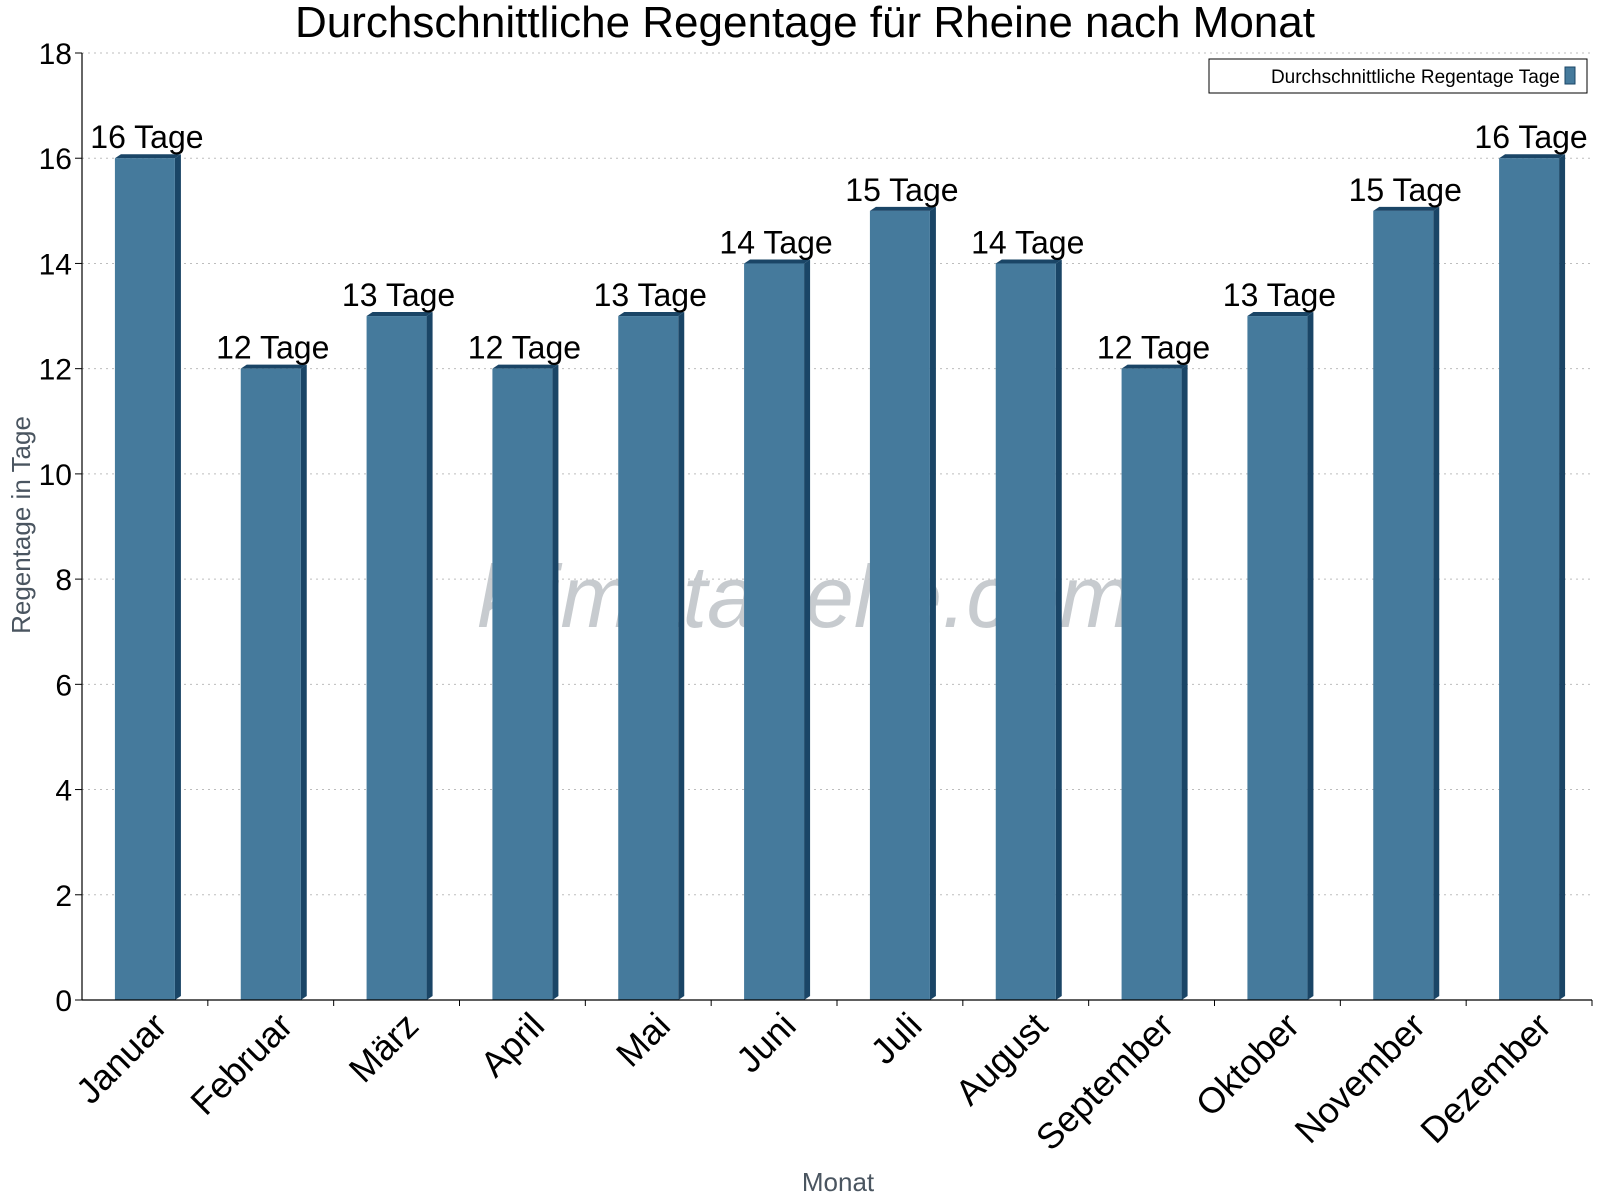  What do you see at coordinates (1105, 1082) in the screenshot?
I see `x-tick-label: September` at bounding box center [1105, 1082].